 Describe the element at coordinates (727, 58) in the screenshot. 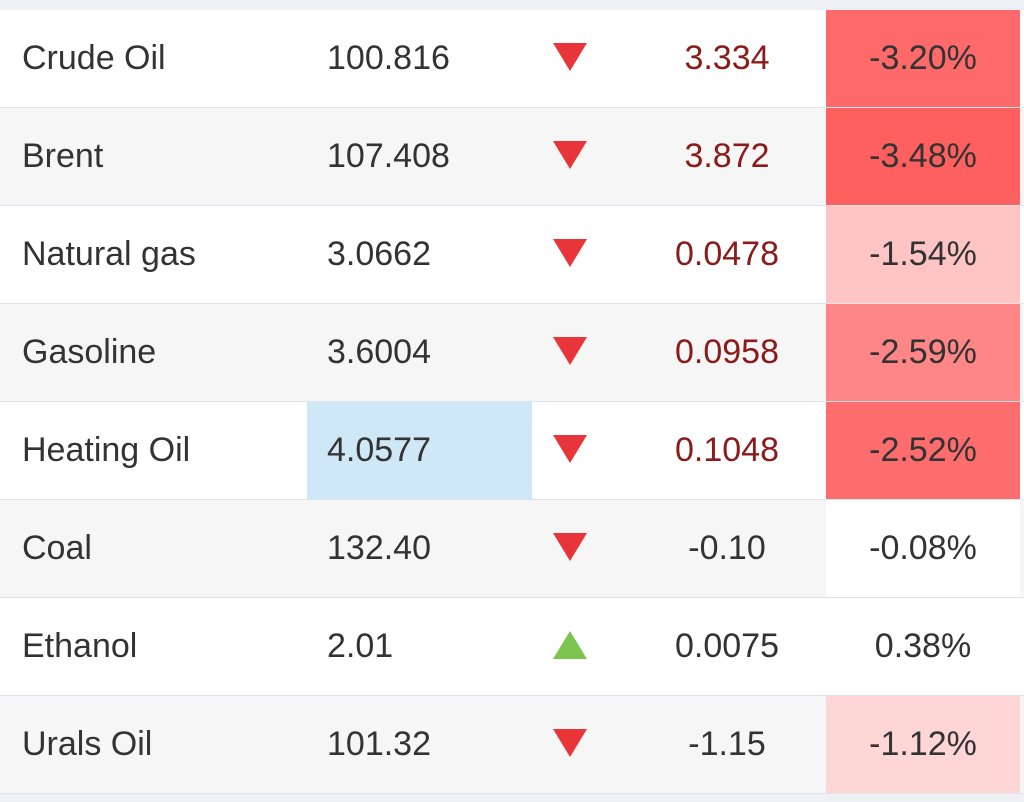

I see `change-cell: 3.334` at that location.